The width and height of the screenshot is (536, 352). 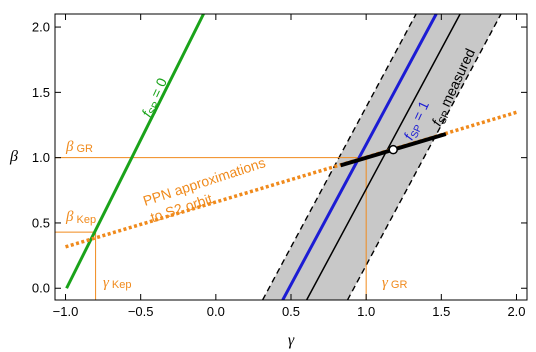 What do you see at coordinates (66, 311) in the screenshot?
I see `x-tick-label: −1.0` at bounding box center [66, 311].